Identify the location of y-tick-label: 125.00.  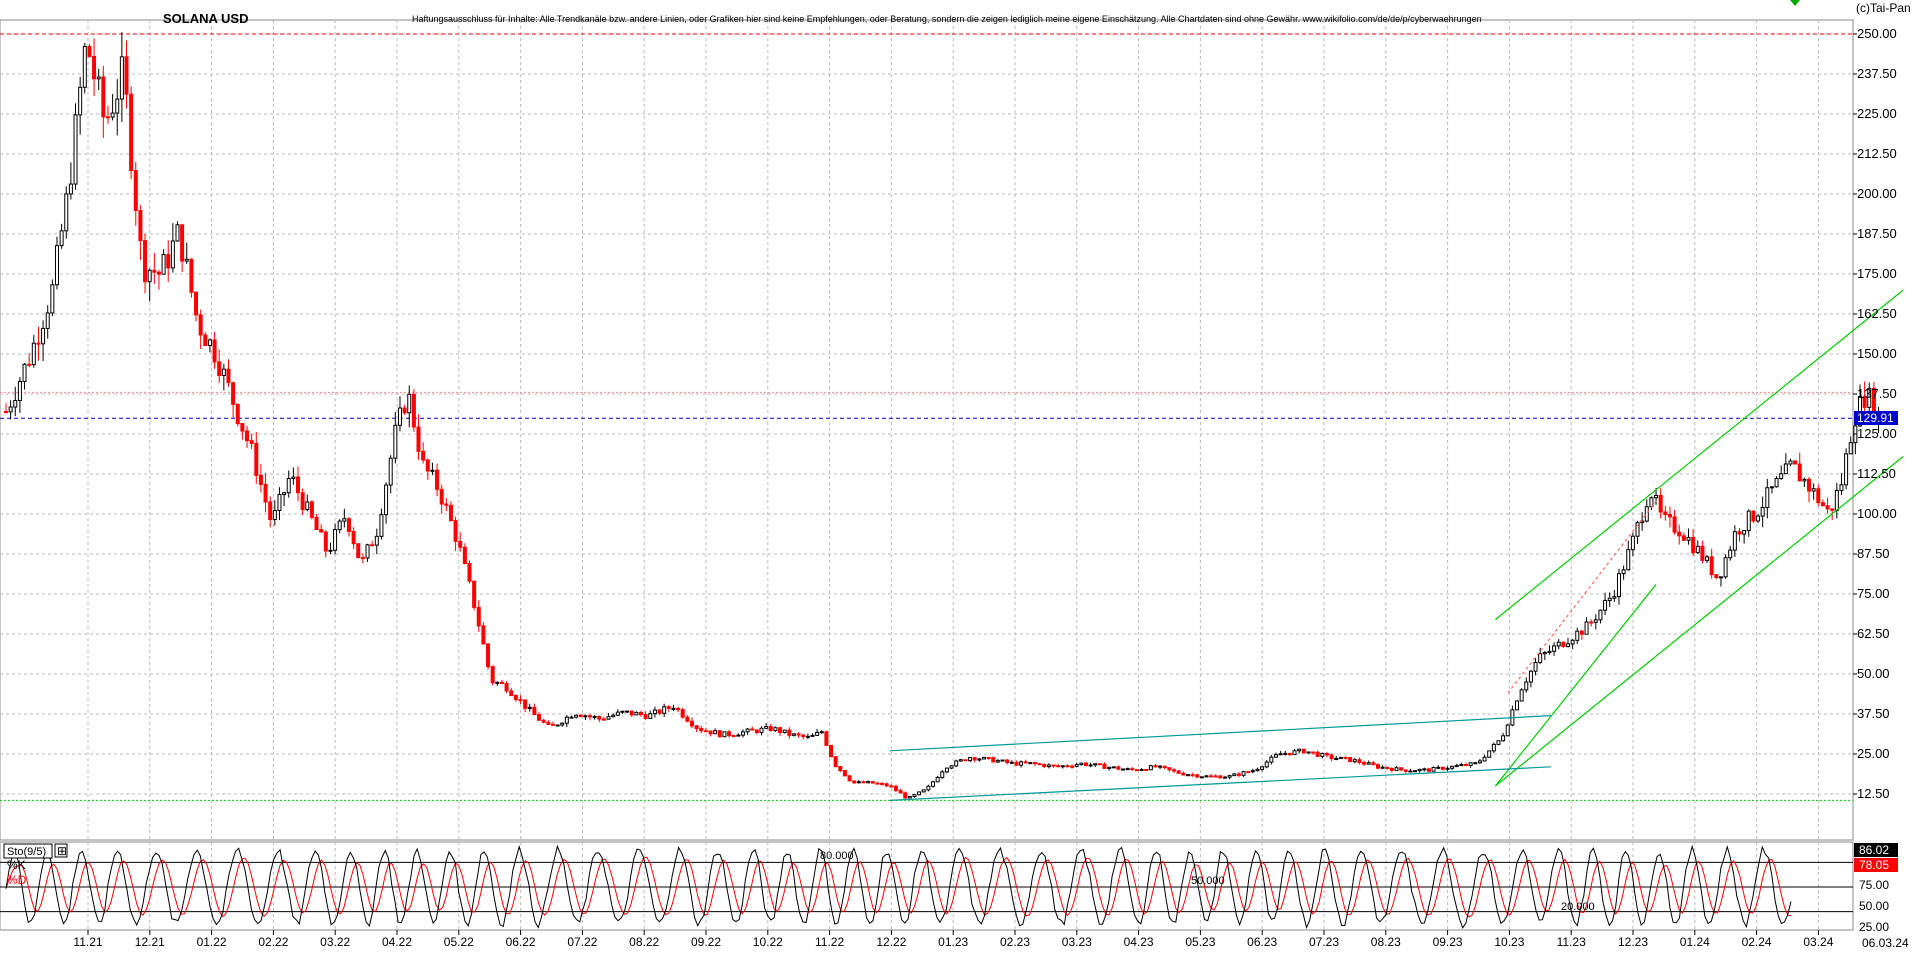
(1877, 433).